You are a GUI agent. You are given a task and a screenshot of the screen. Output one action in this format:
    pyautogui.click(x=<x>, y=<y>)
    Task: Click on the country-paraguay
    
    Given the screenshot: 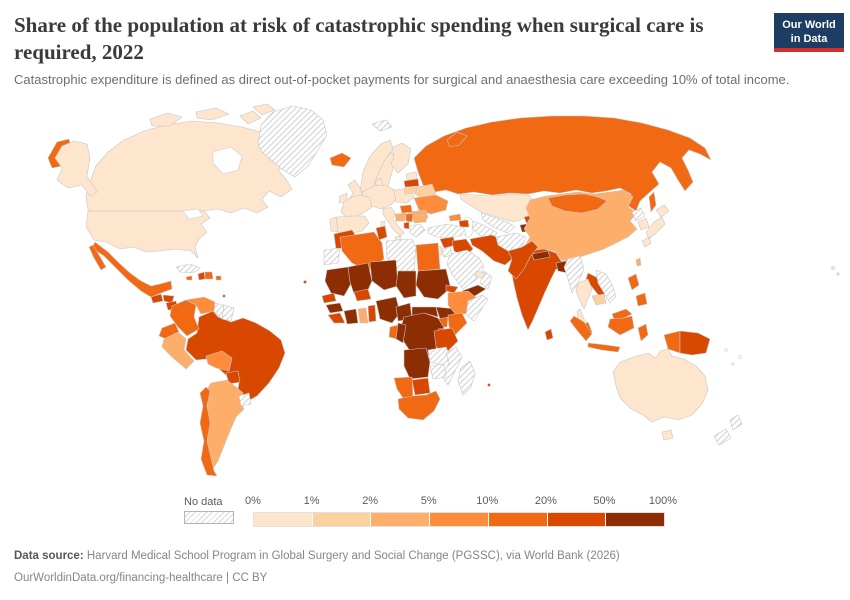 What is the action you would take?
    pyautogui.click(x=233, y=377)
    